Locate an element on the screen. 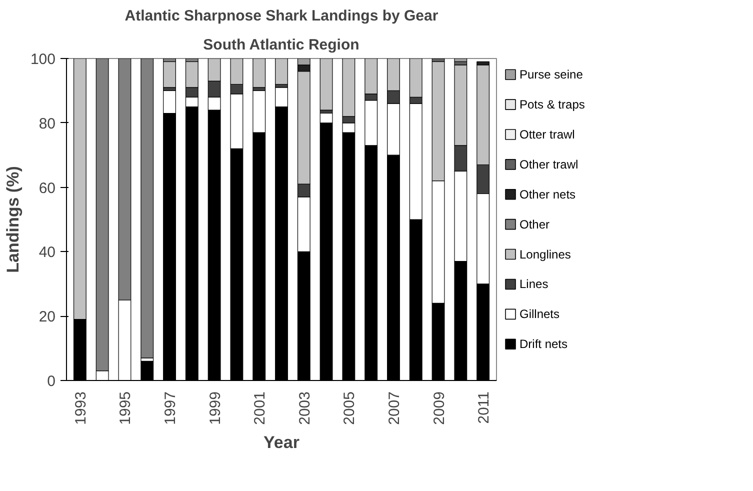 This screenshot has height=491, width=753. legend-label: Gillnets is located at coordinates (540, 314).